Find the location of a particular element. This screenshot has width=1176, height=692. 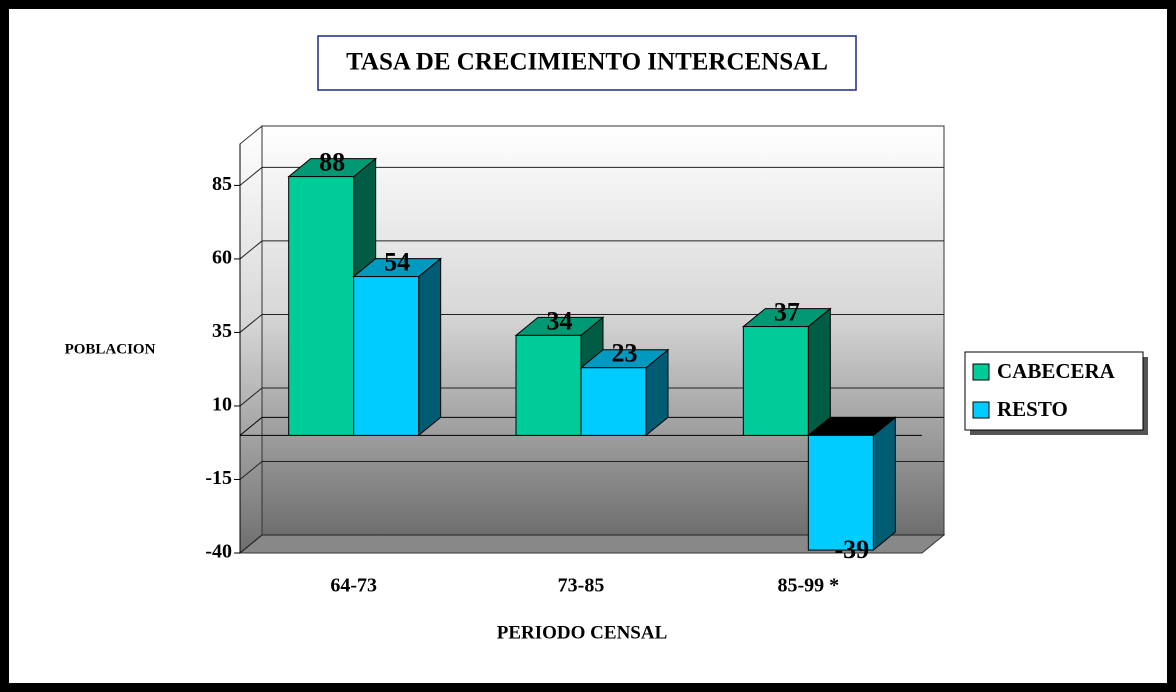

zero-plane is located at coordinates (591, 426).